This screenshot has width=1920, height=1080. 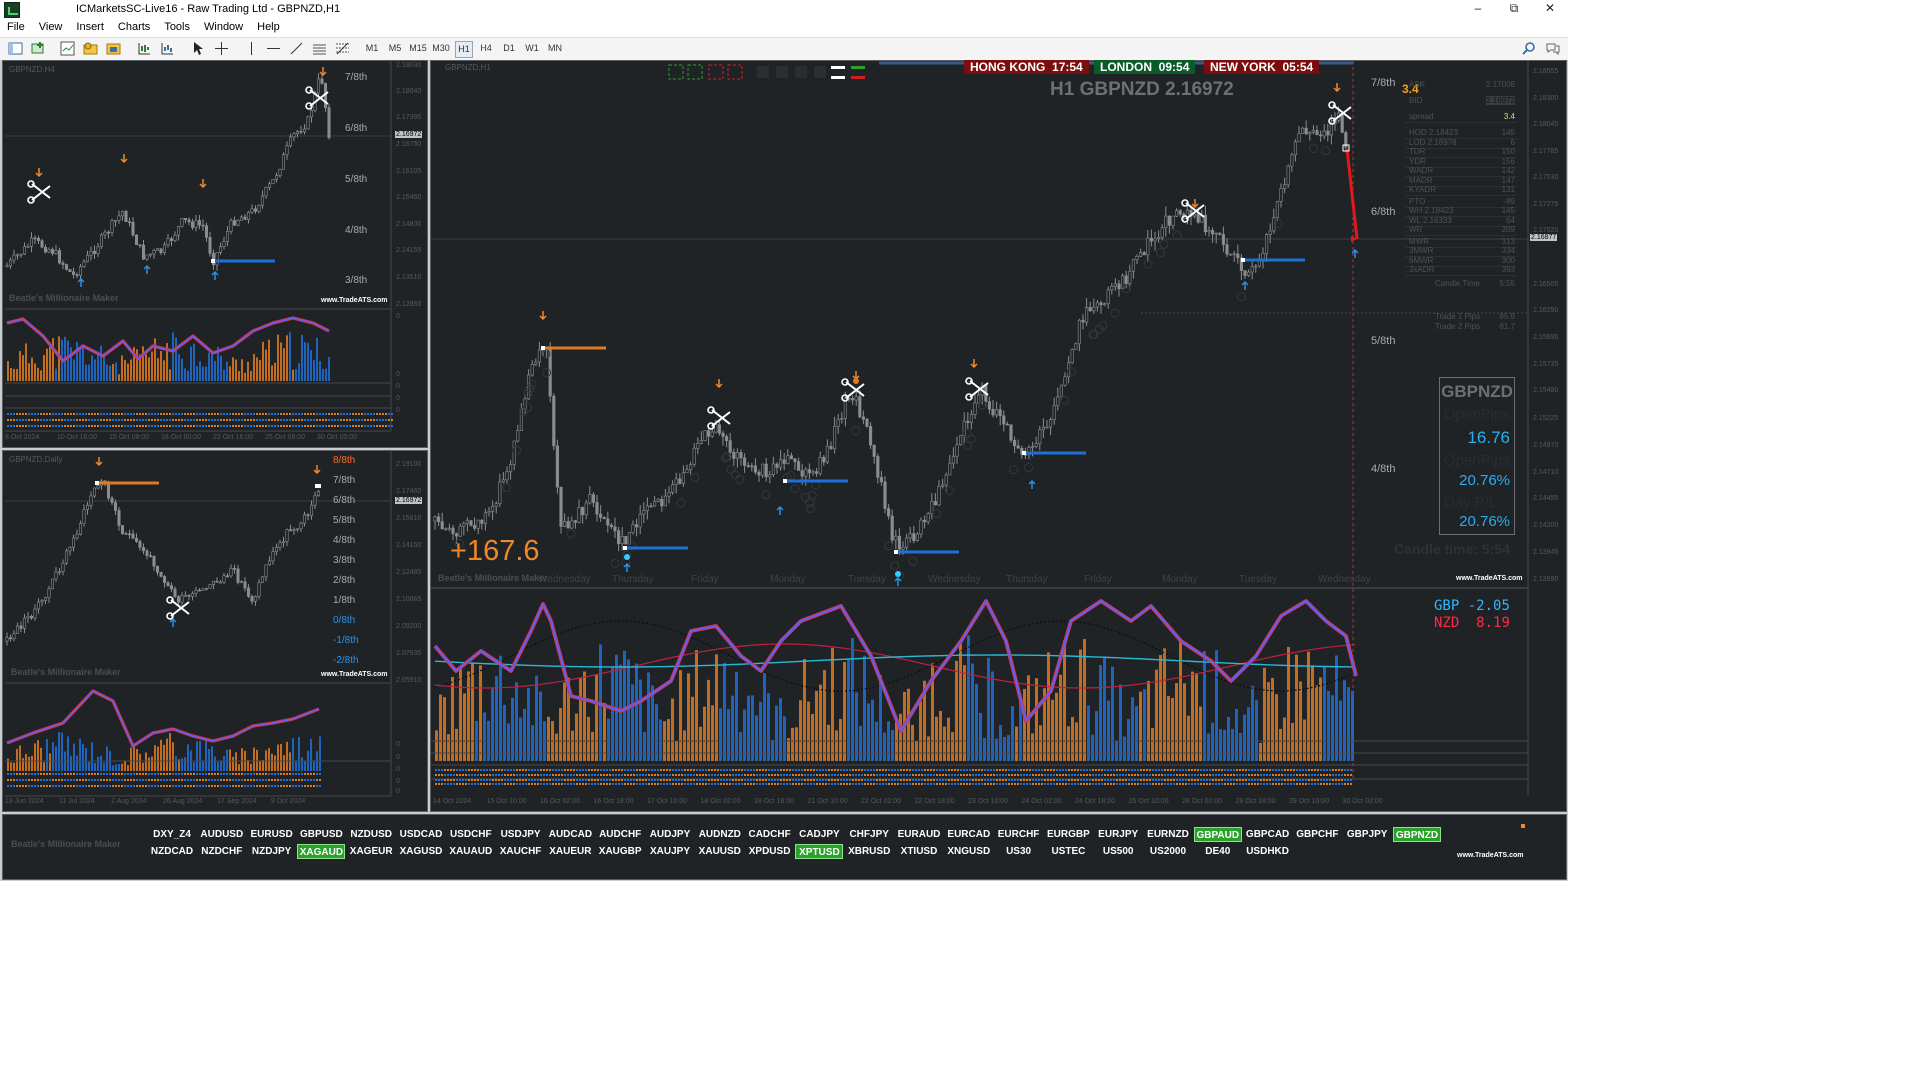 I want to click on tf-mn: MN, so click(x=555, y=48).